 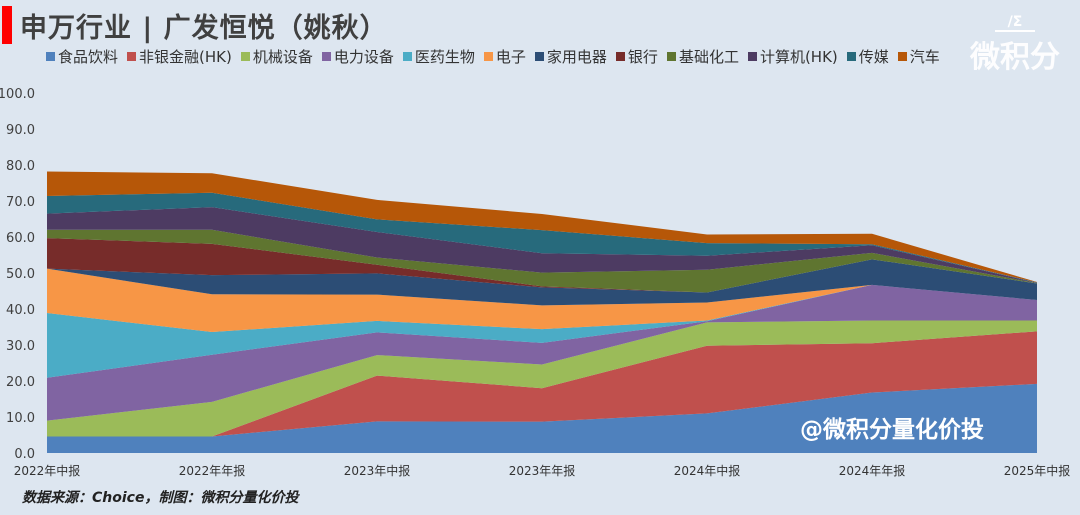 I want to click on y-tick-label: 30.0, so click(x=20, y=346).